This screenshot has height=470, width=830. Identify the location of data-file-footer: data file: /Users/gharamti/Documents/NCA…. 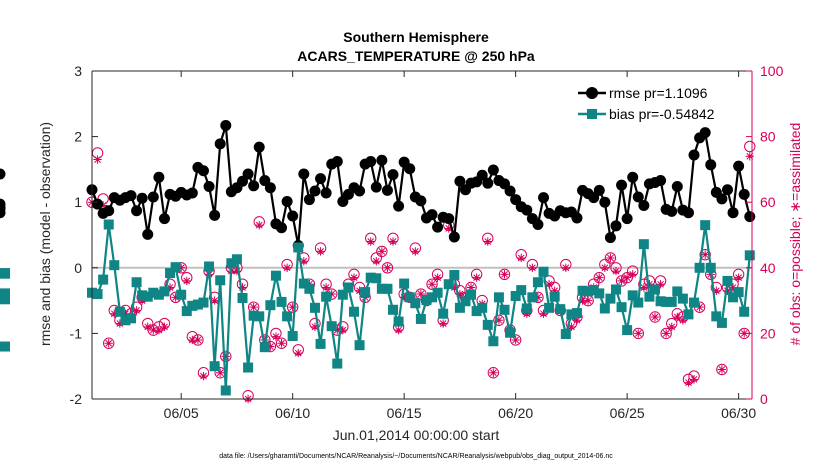
(416, 456).